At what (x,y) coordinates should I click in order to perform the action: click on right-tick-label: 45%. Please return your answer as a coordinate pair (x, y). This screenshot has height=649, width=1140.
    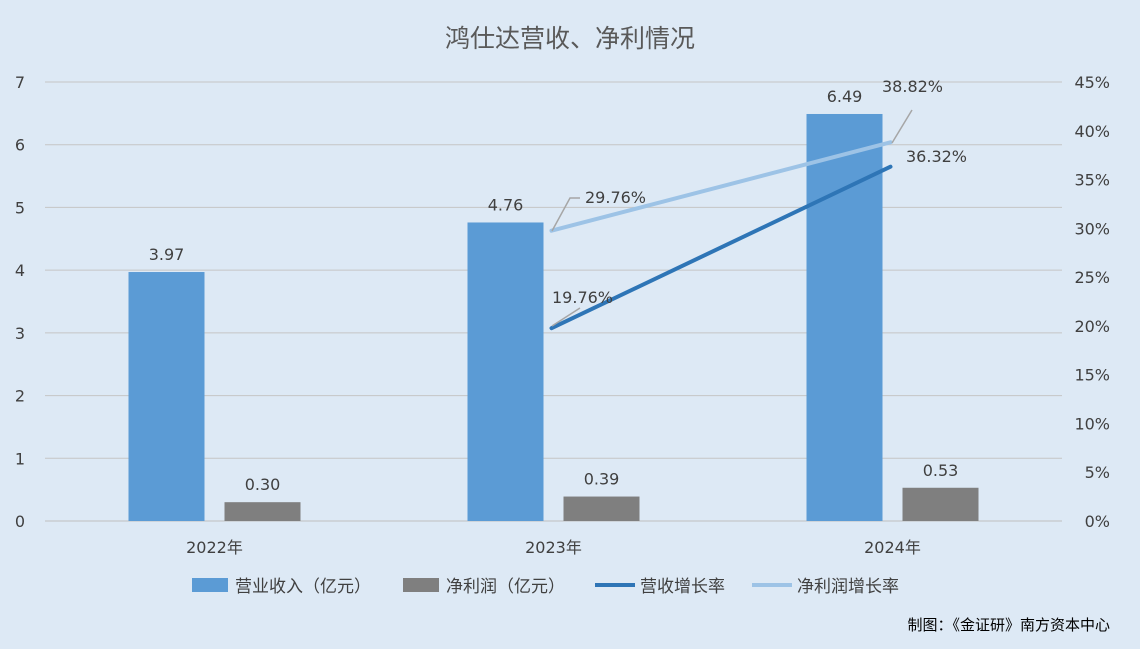
    Looking at the image, I should click on (1092, 82).